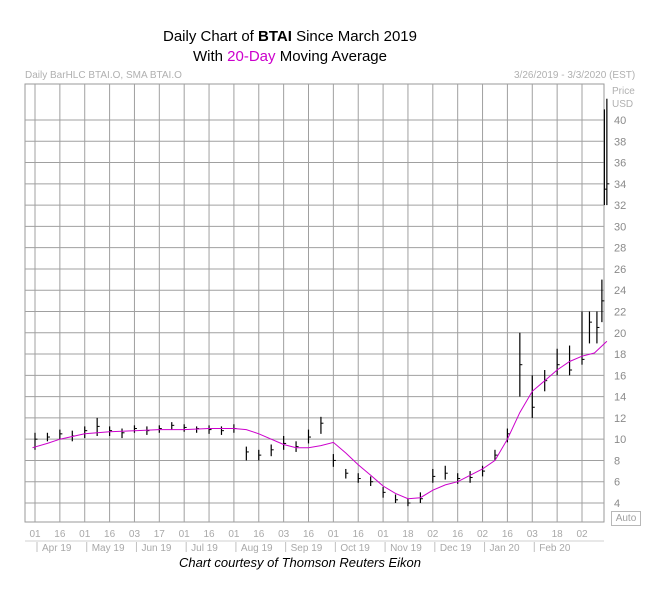 The width and height of the screenshot is (672, 615). What do you see at coordinates (626, 518) in the screenshot?
I see `auto-scale-button: Auto` at bounding box center [626, 518].